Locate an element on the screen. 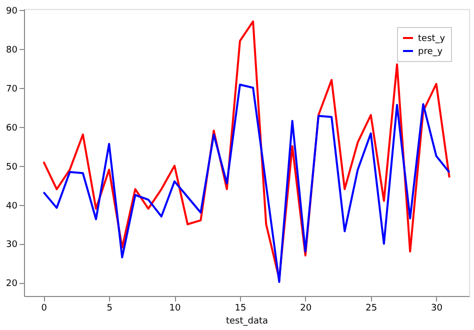  x-tick-label: 25 is located at coordinates (372, 309).